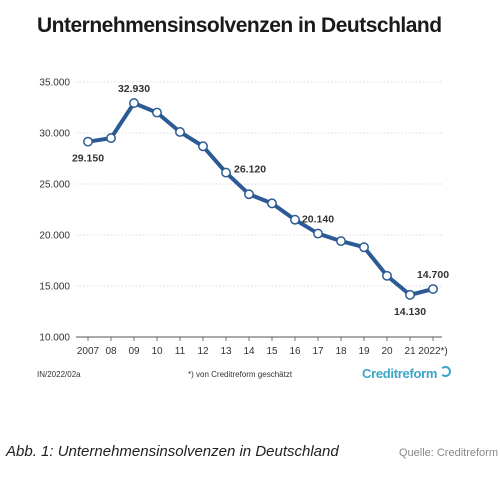 The width and height of the screenshot is (500, 479). Describe the element at coordinates (387, 351) in the screenshot. I see `x-tick-label: 20` at that location.